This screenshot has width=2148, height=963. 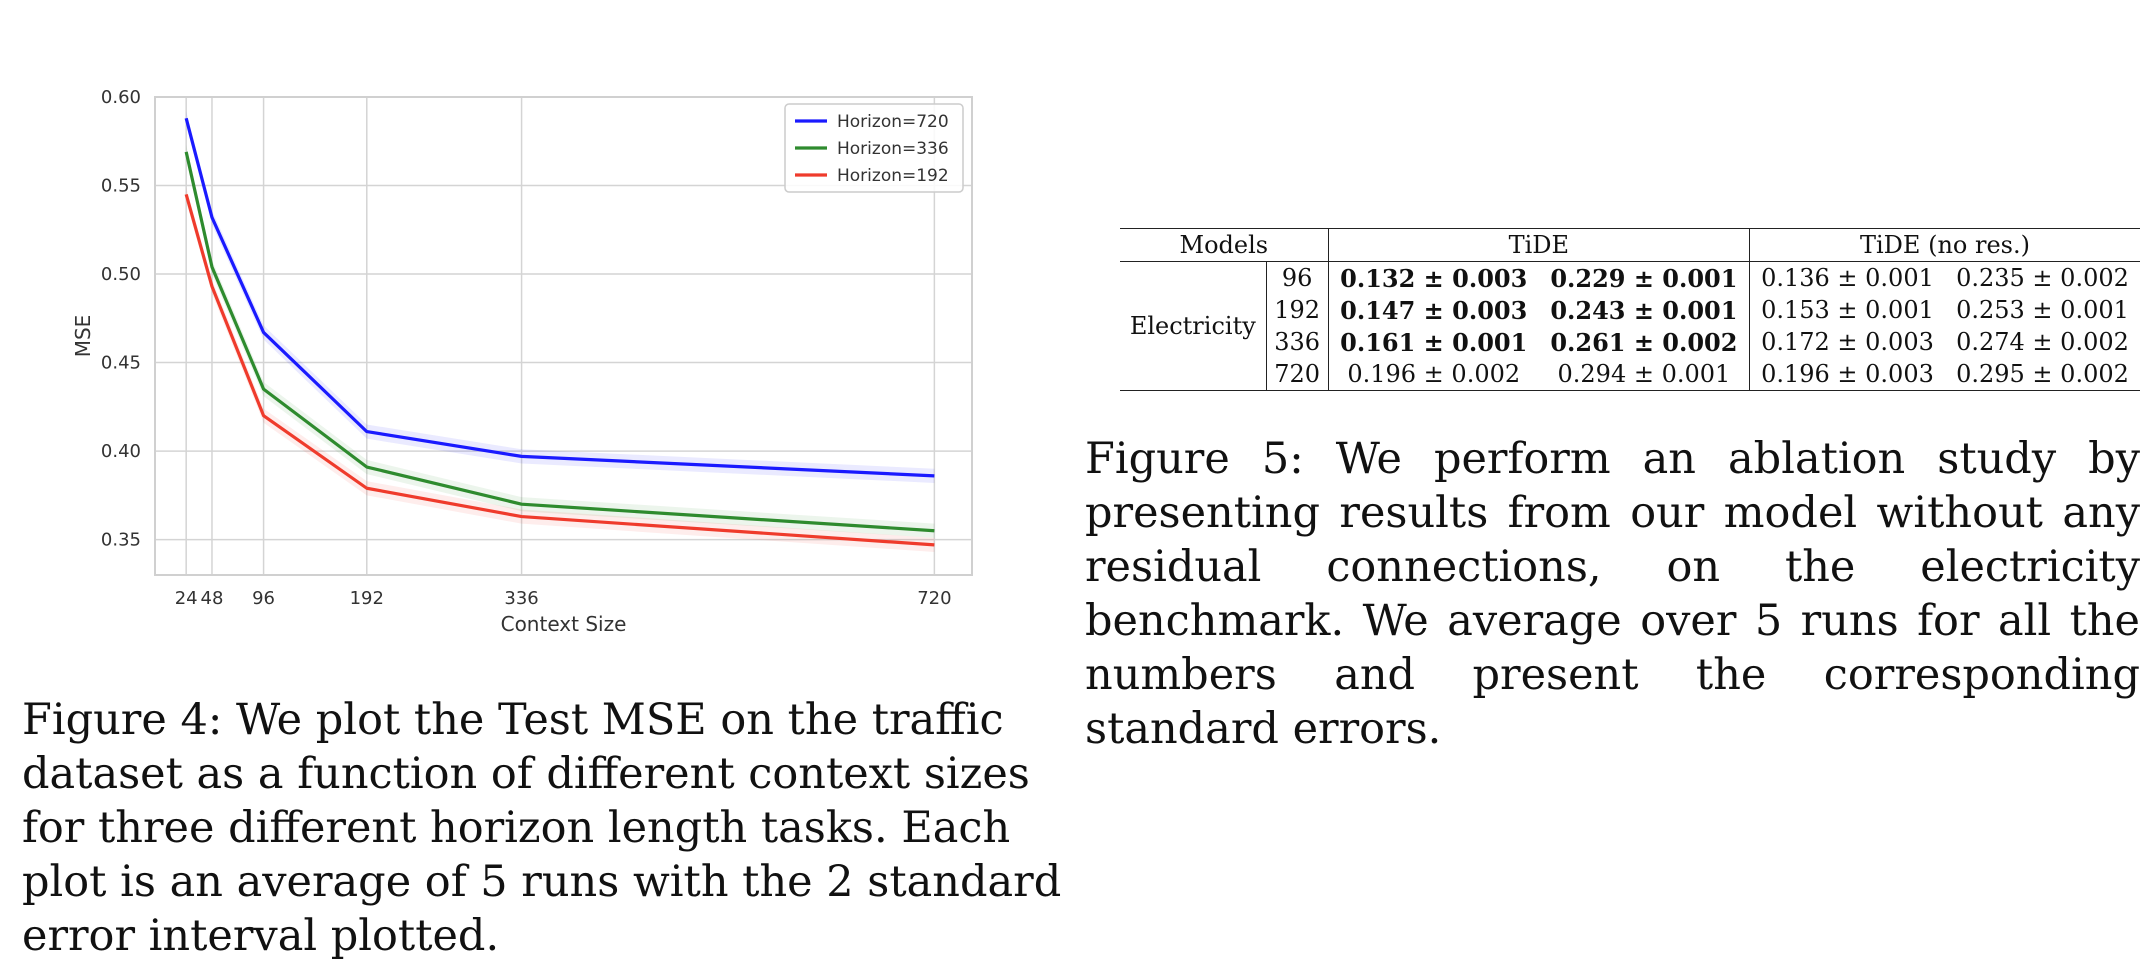 I want to click on x-tick-label: 96, so click(x=263, y=598).